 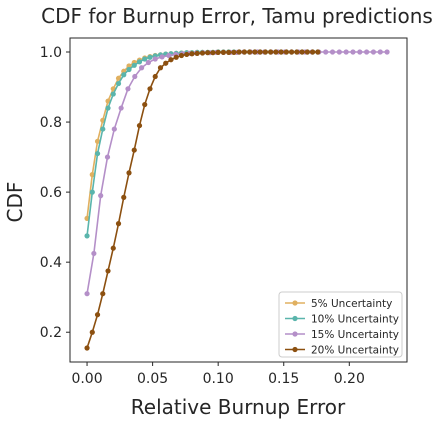 I want to click on legend-item: 10% Uncertainty, so click(x=342, y=320).